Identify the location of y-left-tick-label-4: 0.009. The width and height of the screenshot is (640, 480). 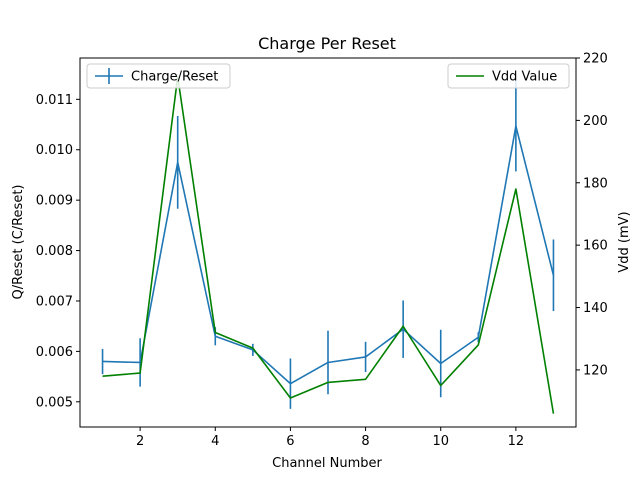
(54, 201).